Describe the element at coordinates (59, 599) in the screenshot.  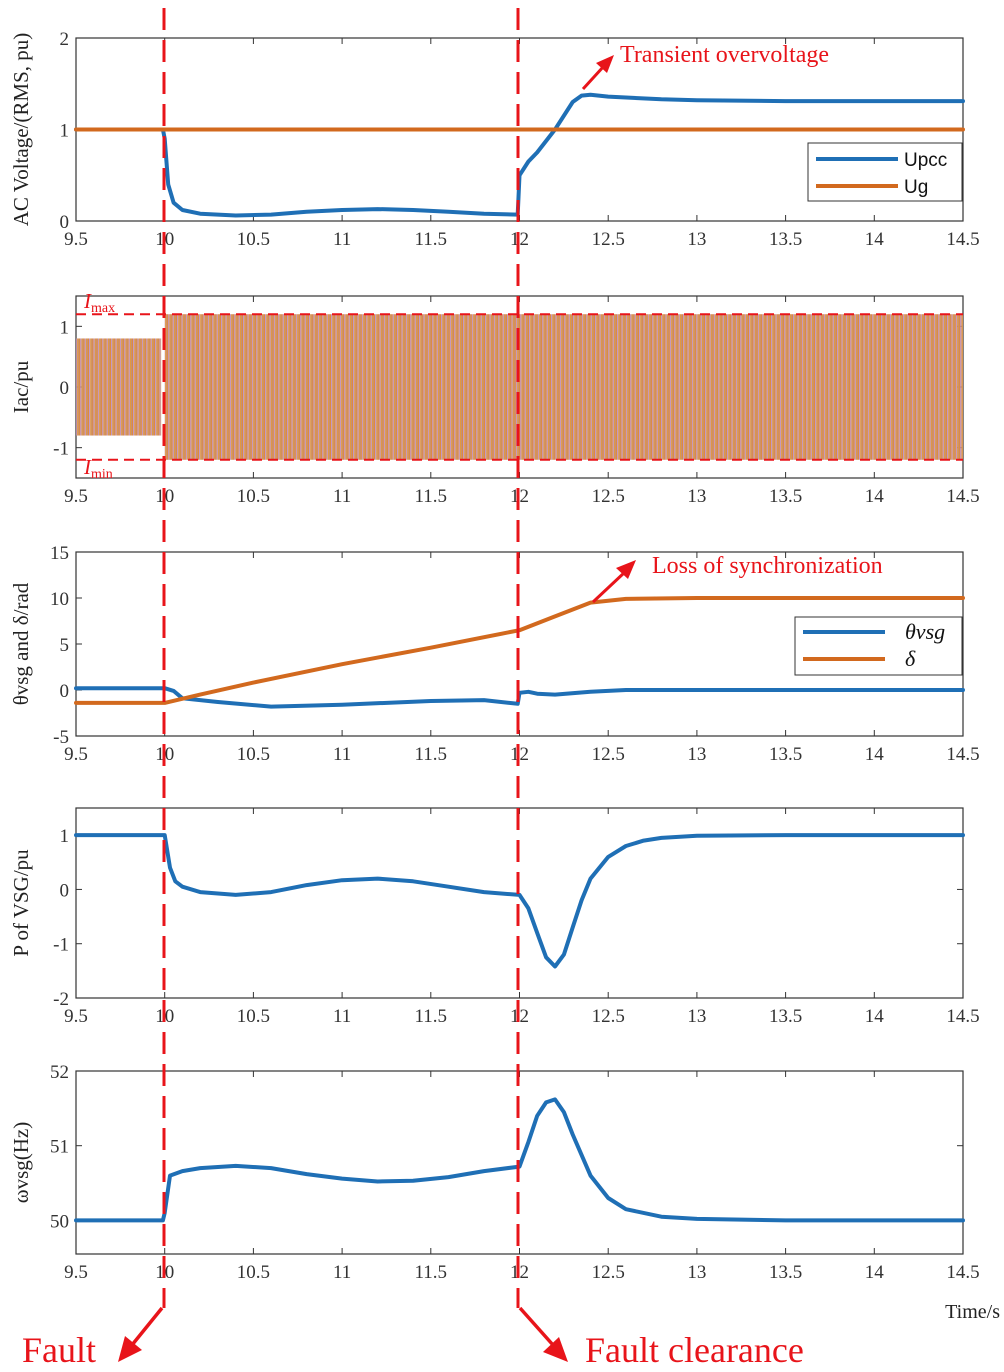
I see `y-tick-label: 10` at that location.